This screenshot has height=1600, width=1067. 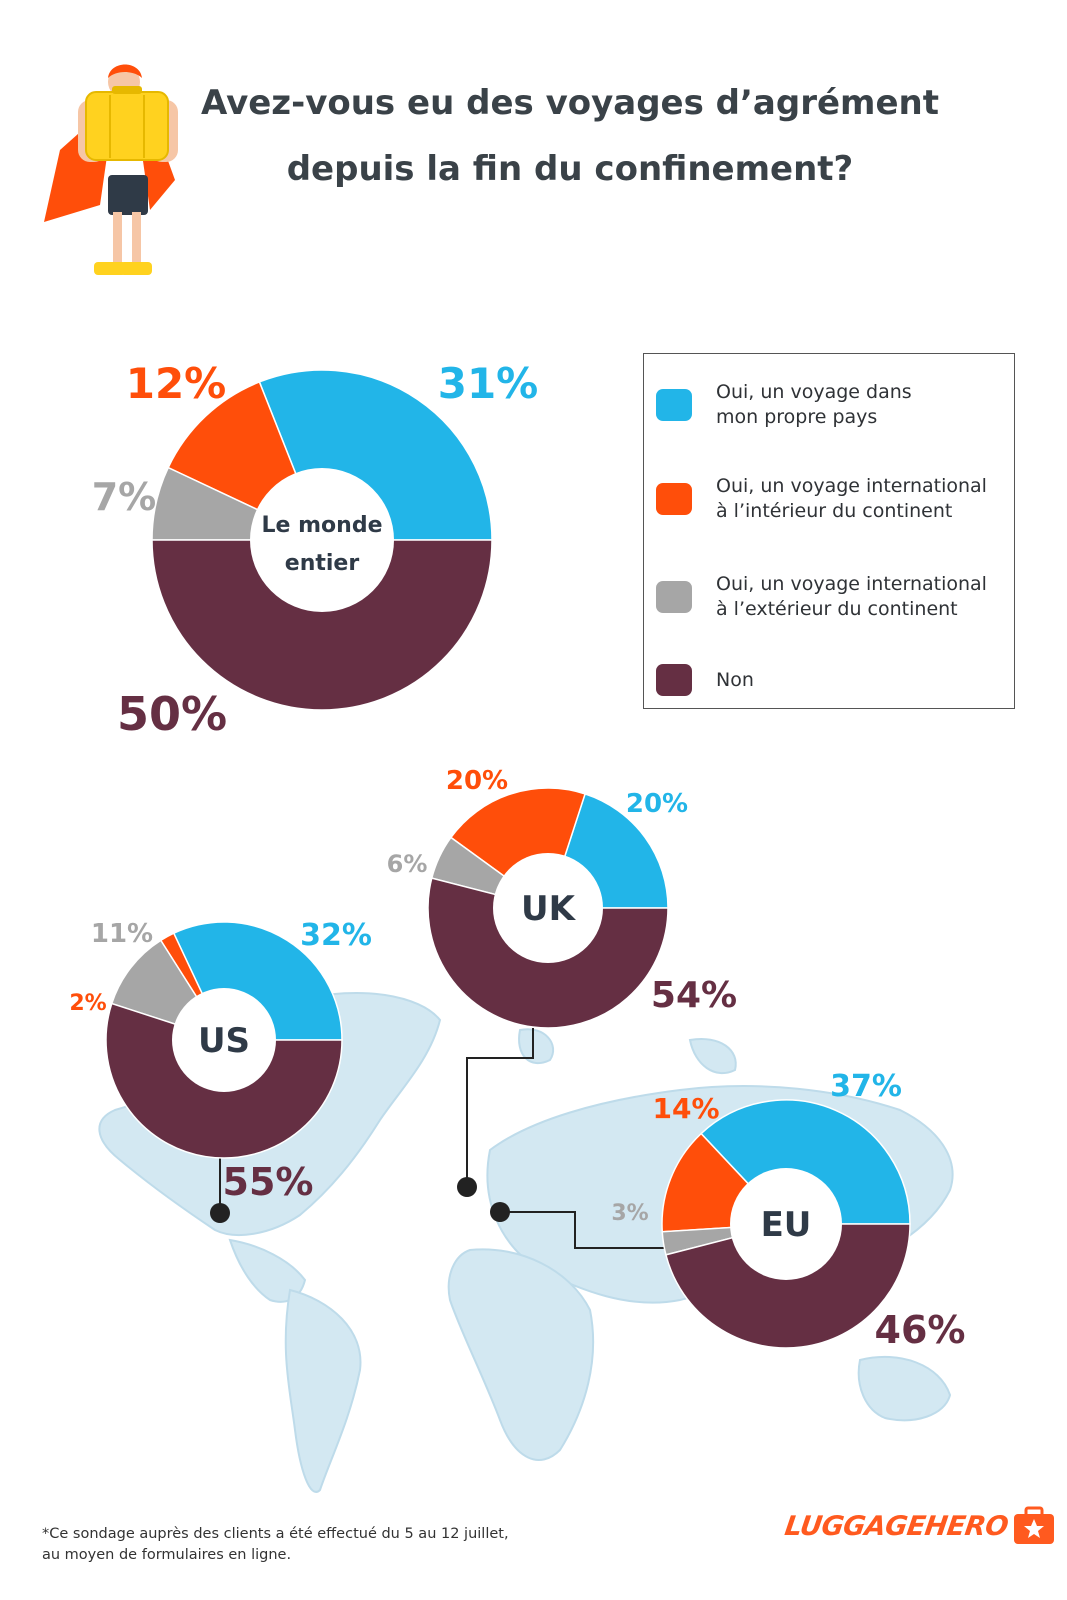 I want to click on value-label-us-domestic: 32%, so click(x=336, y=935).